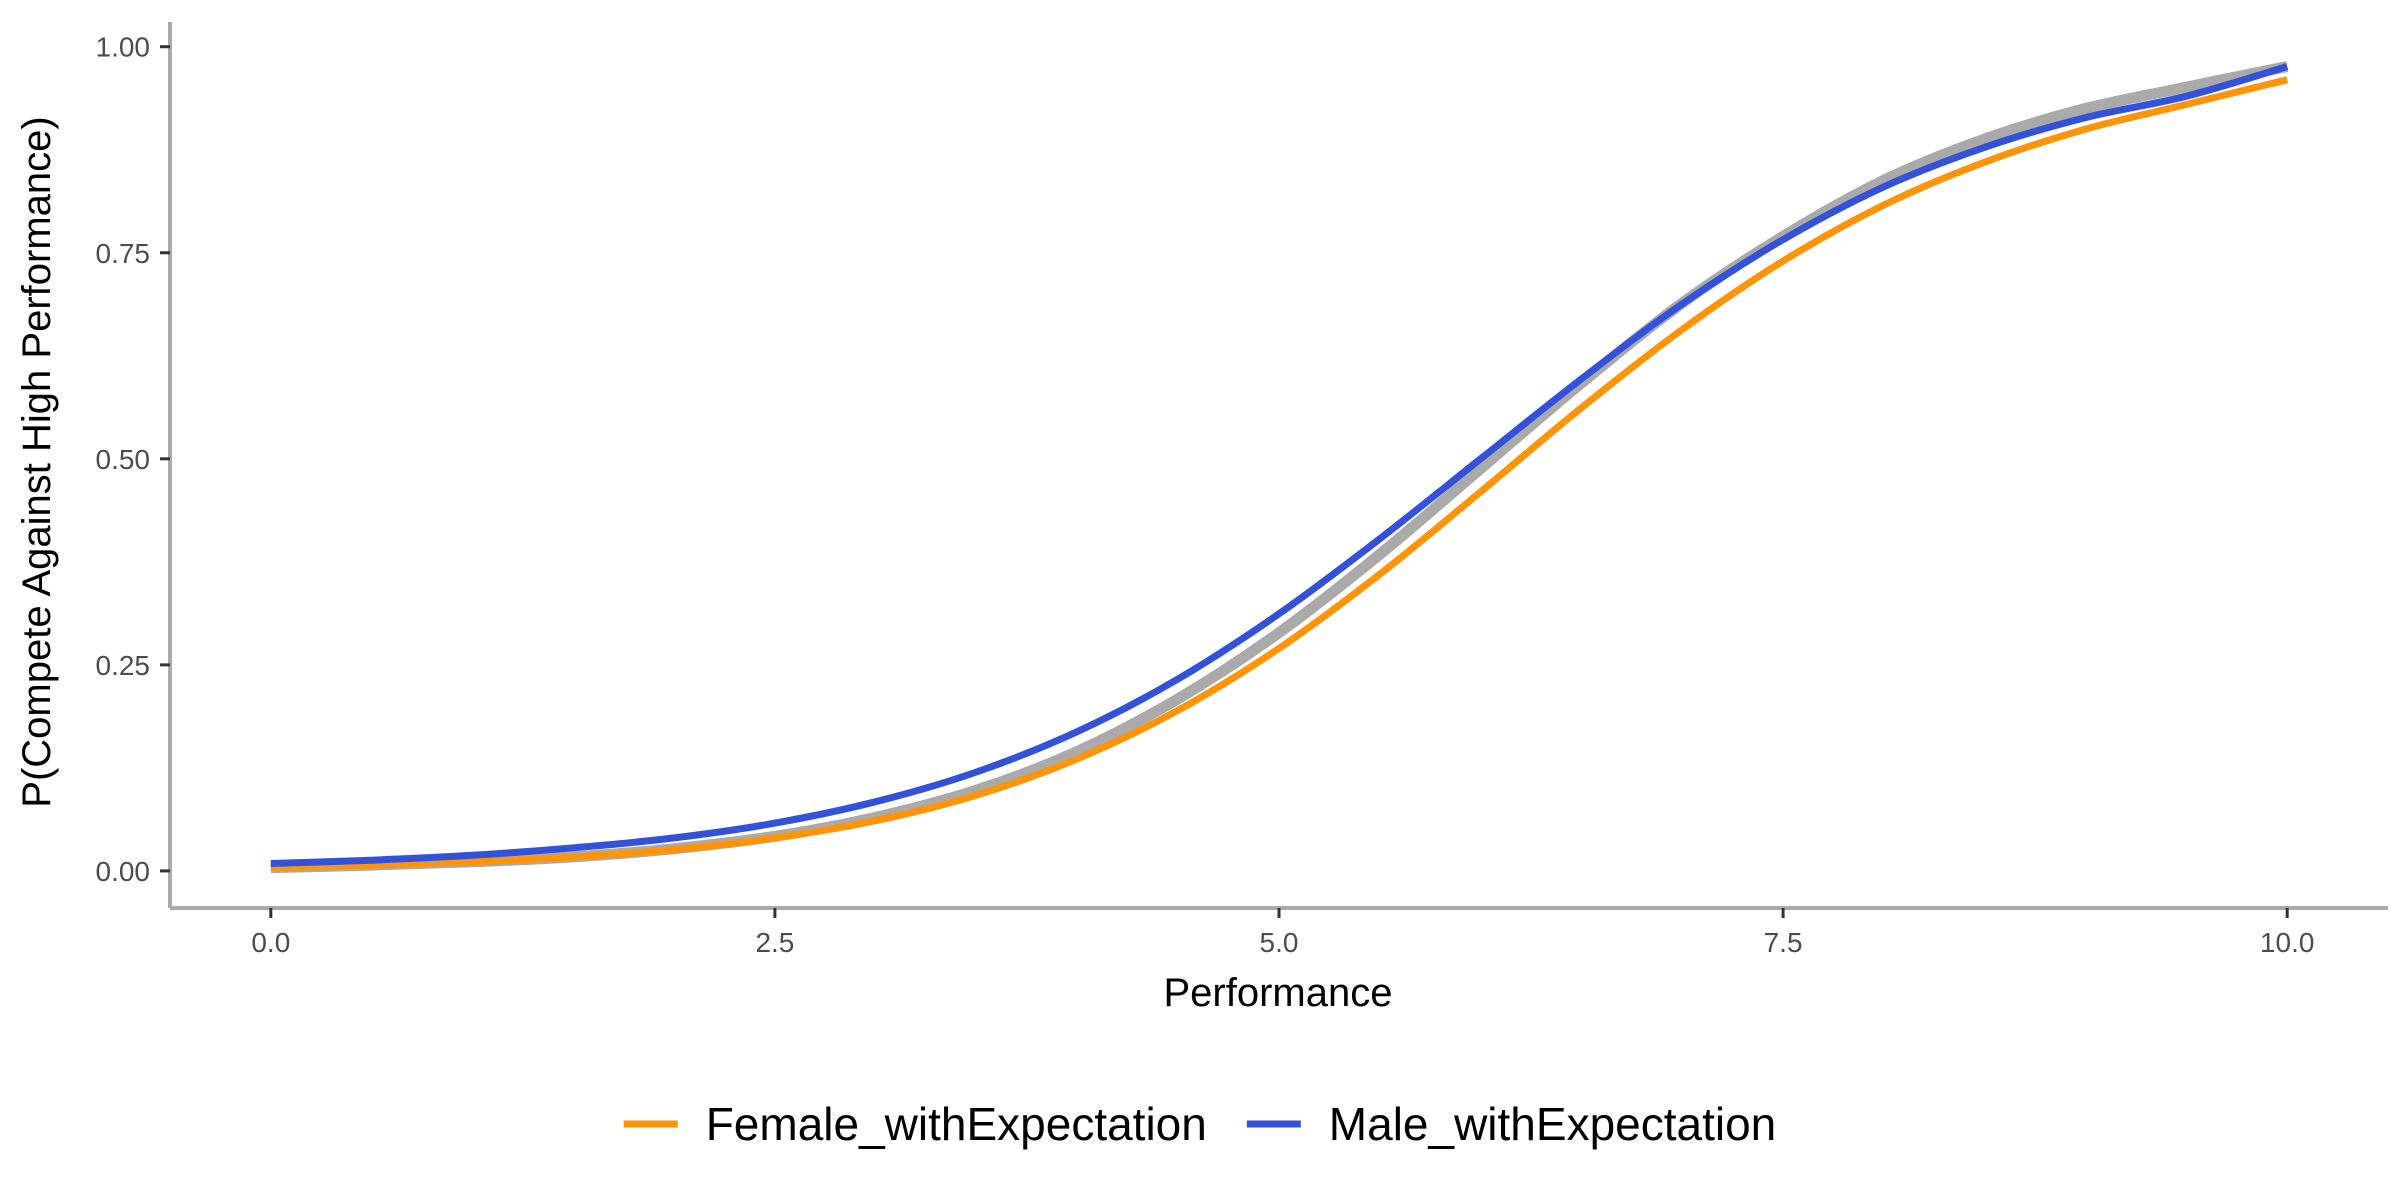 The width and height of the screenshot is (2400, 1200). I want to click on y-tick-label: 0.50, so click(123, 459).